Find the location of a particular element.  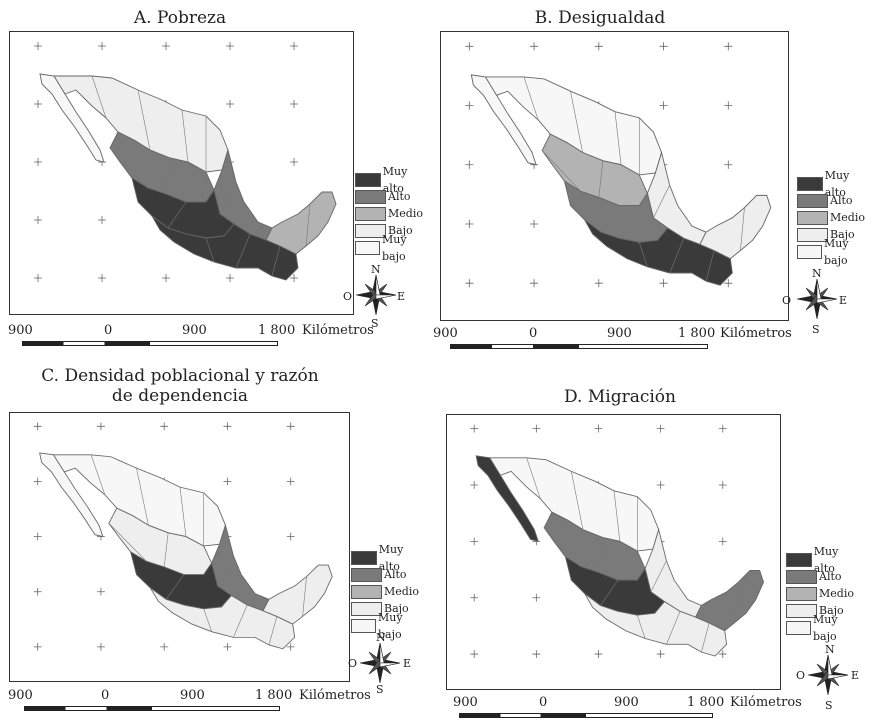

legend-label: Muy alto is located at coordinates (837, 183).